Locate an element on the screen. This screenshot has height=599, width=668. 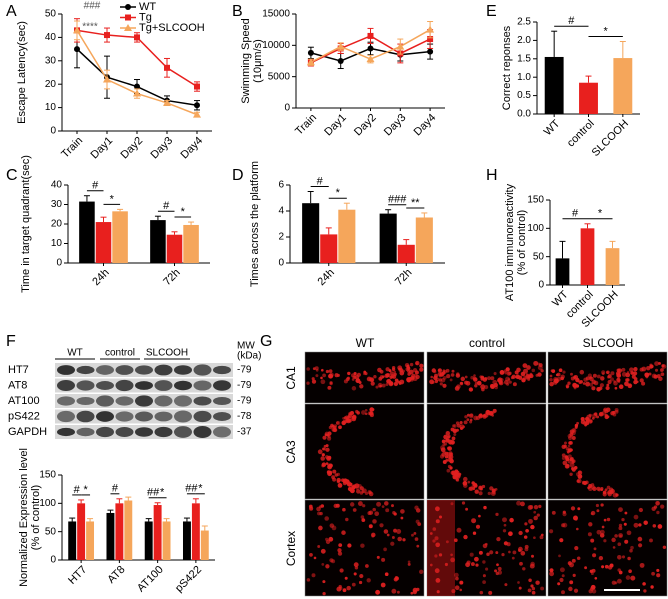
row-label: CA3 is located at coordinates (291, 452).